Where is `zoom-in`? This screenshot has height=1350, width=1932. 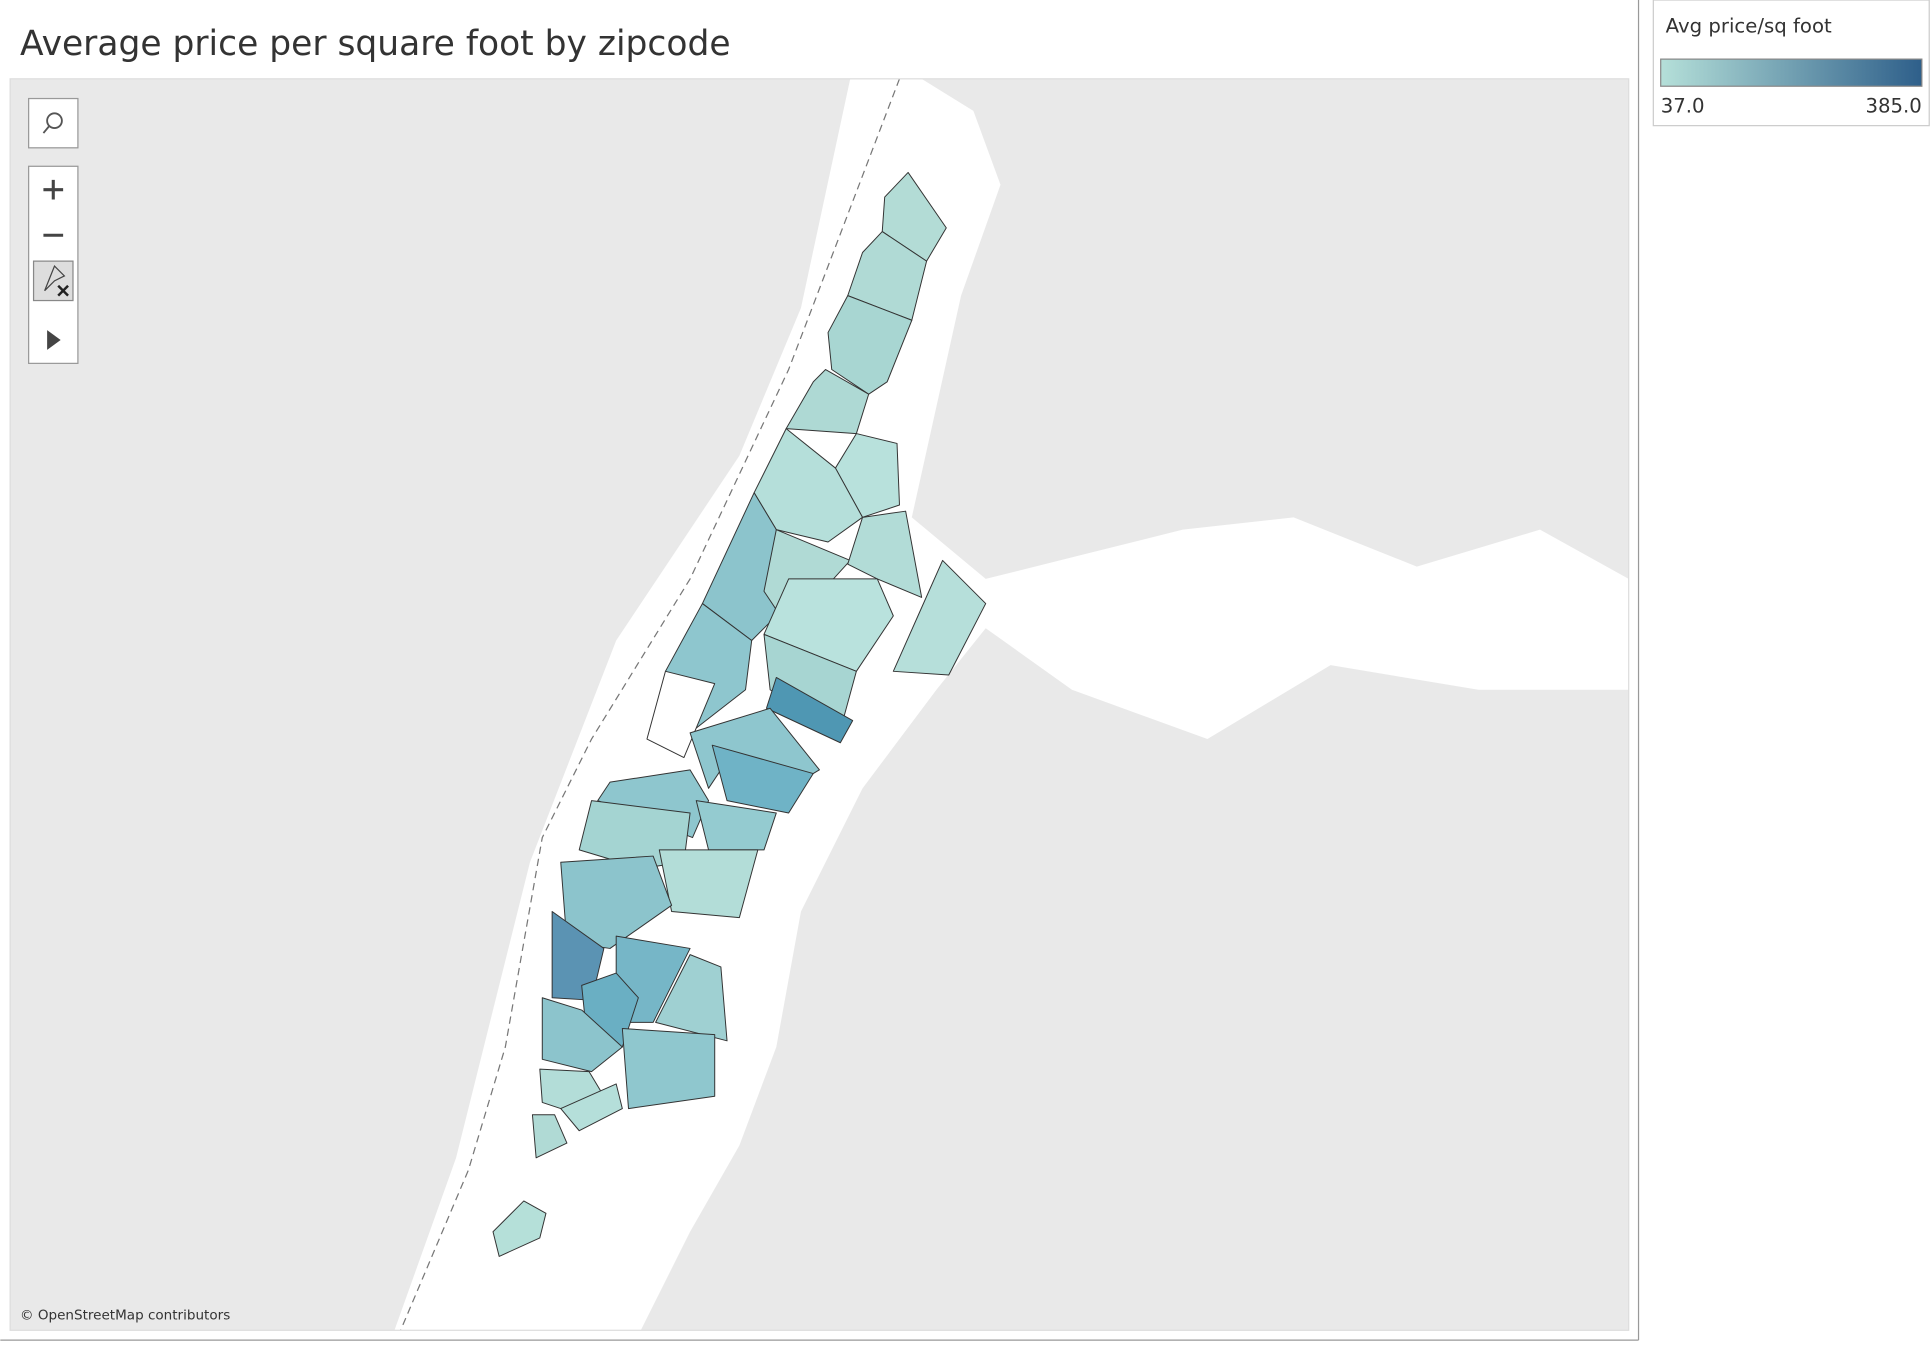 zoom-in is located at coordinates (53, 189).